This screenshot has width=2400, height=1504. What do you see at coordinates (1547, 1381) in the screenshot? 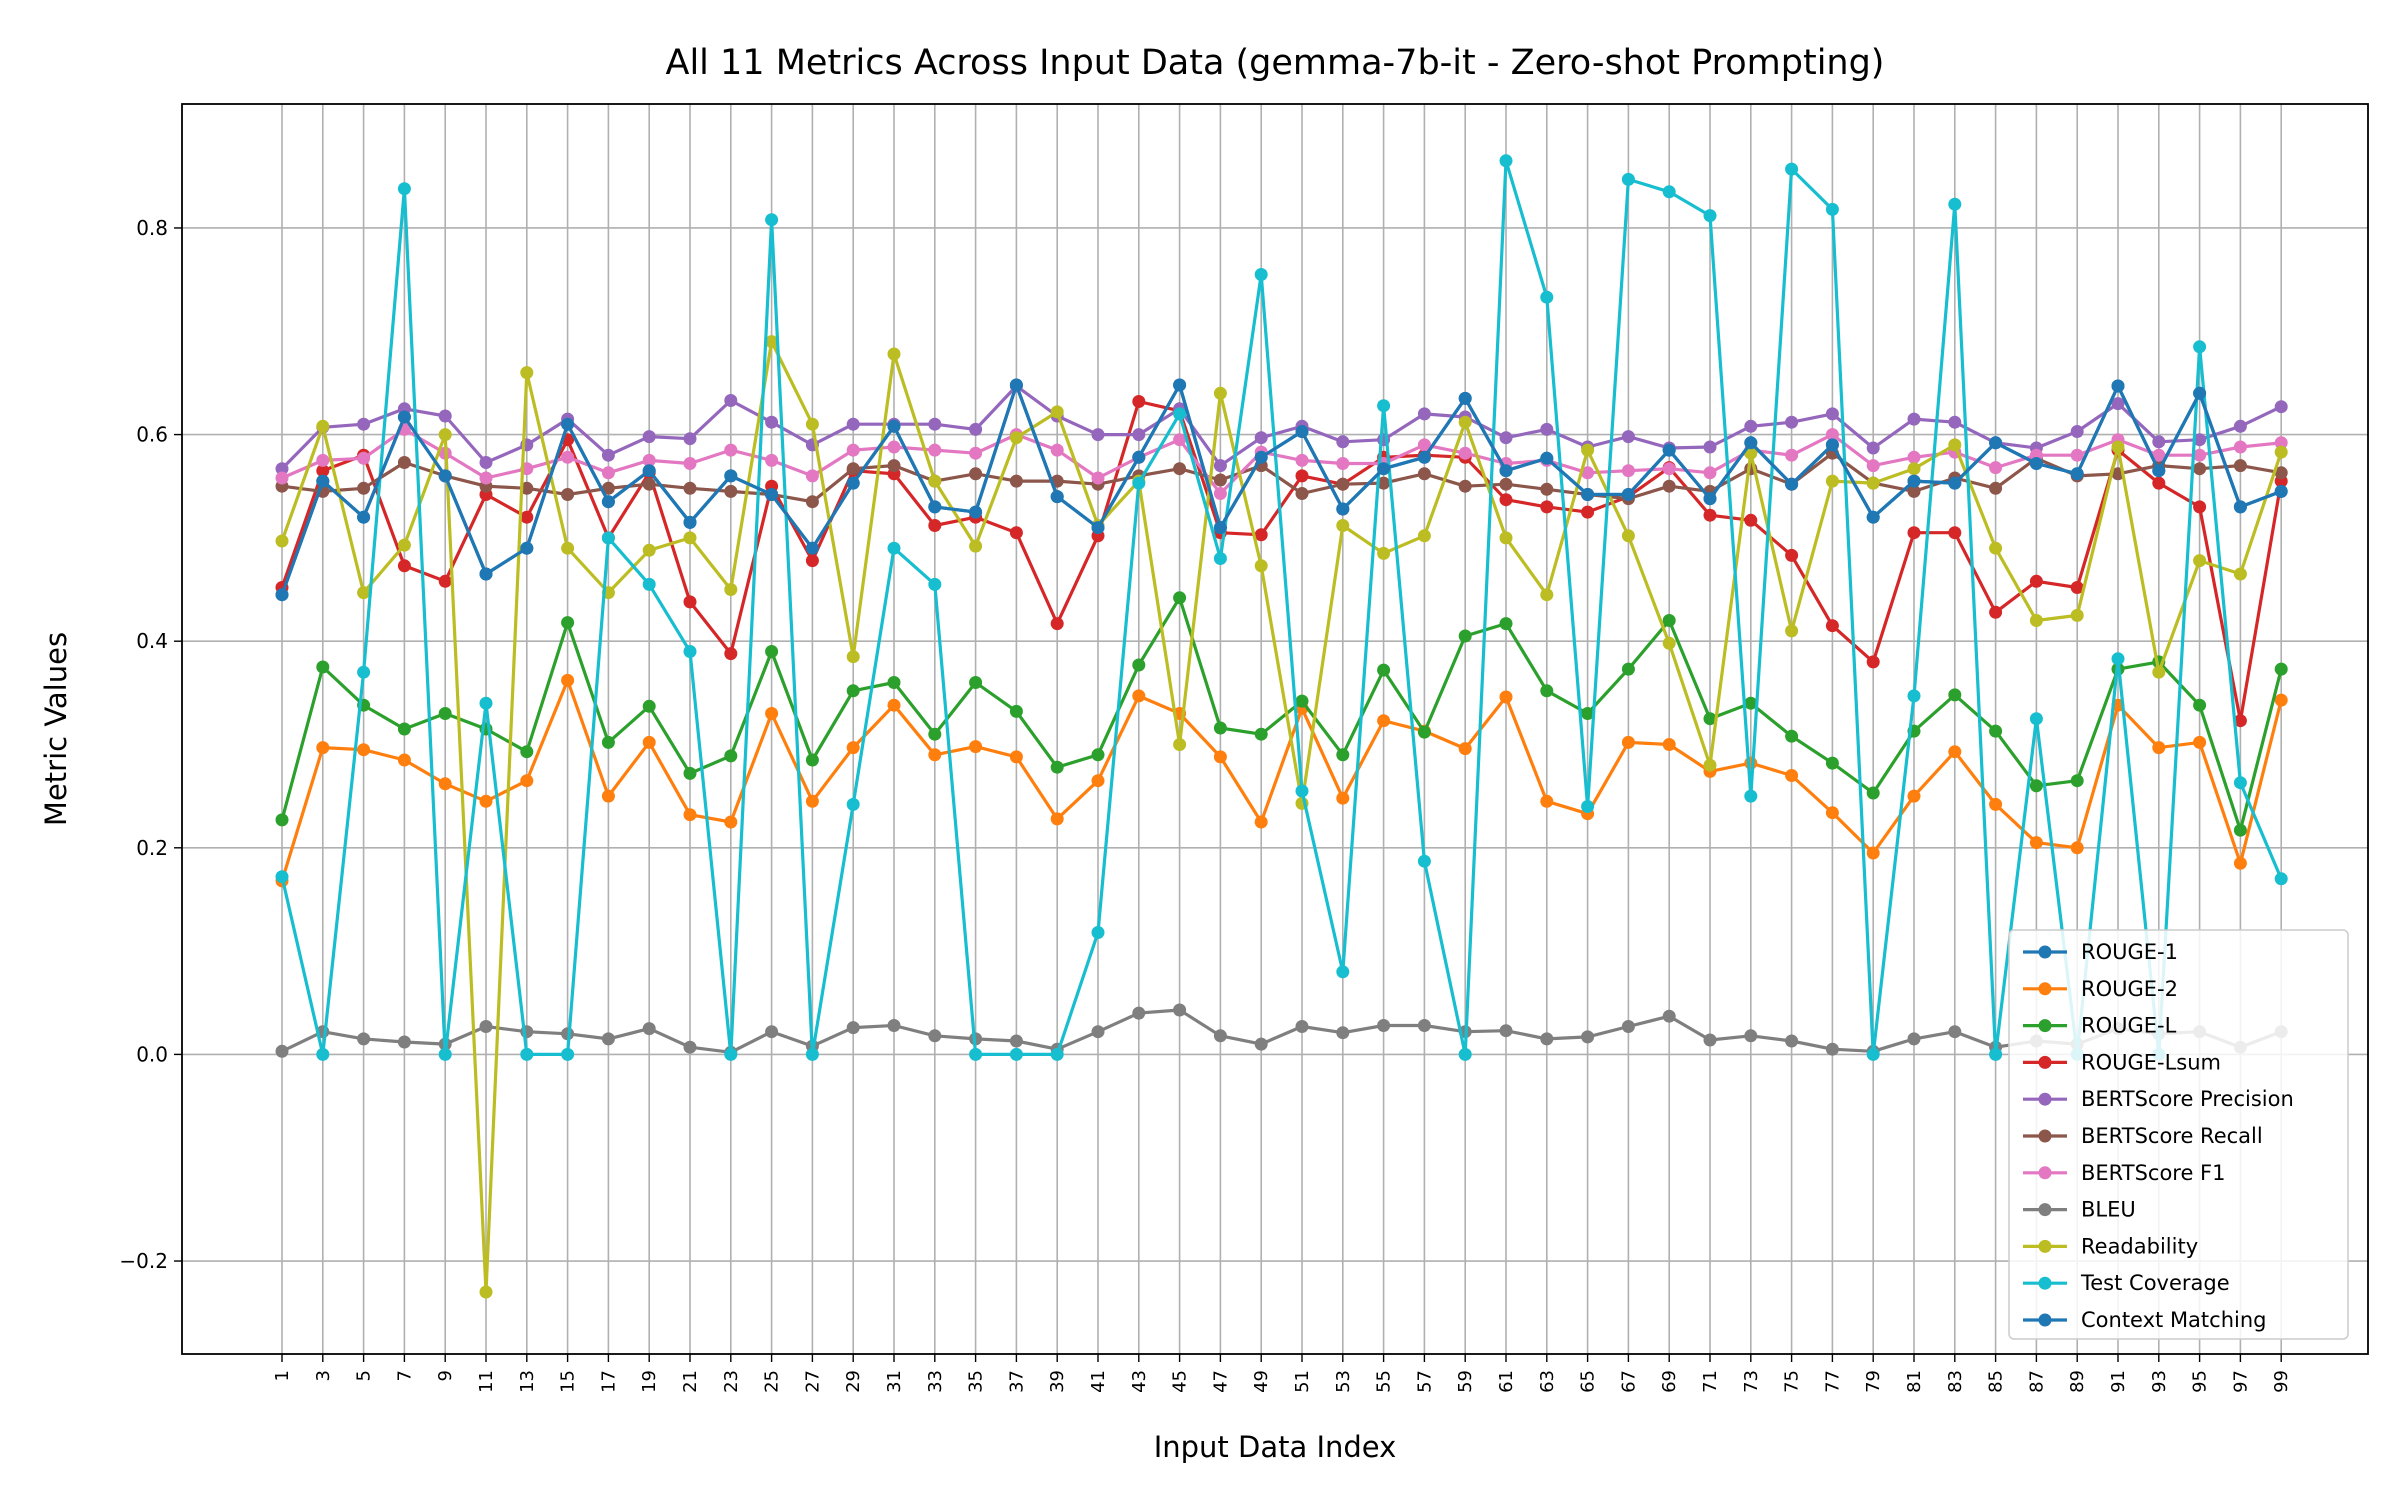
I see `x-tick-label: 63` at bounding box center [1547, 1381].